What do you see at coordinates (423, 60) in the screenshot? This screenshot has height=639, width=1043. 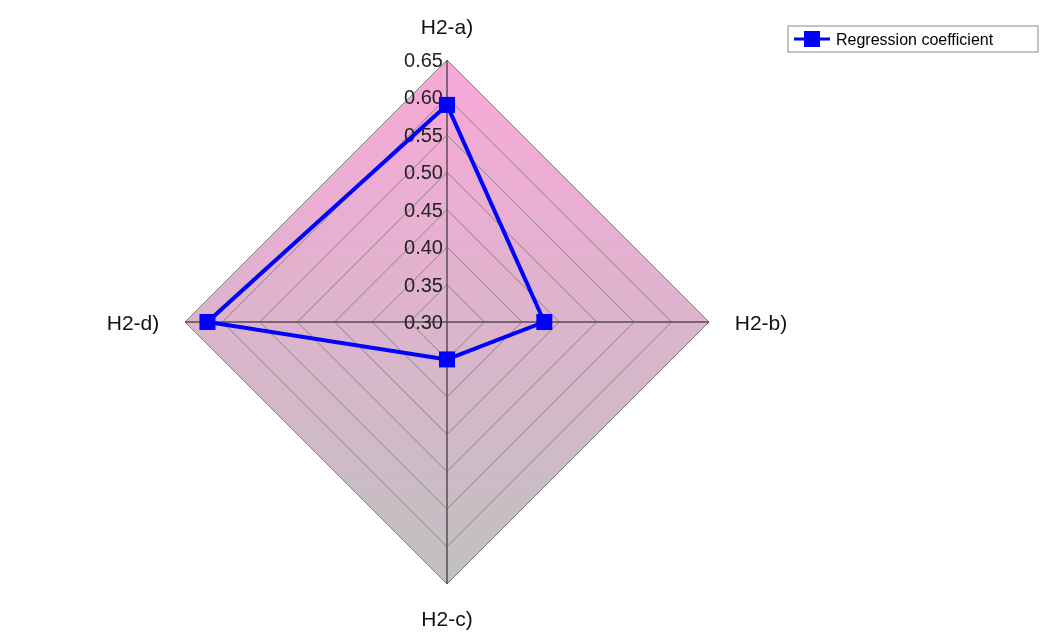 I see `y-tick-label: 0.65` at bounding box center [423, 60].